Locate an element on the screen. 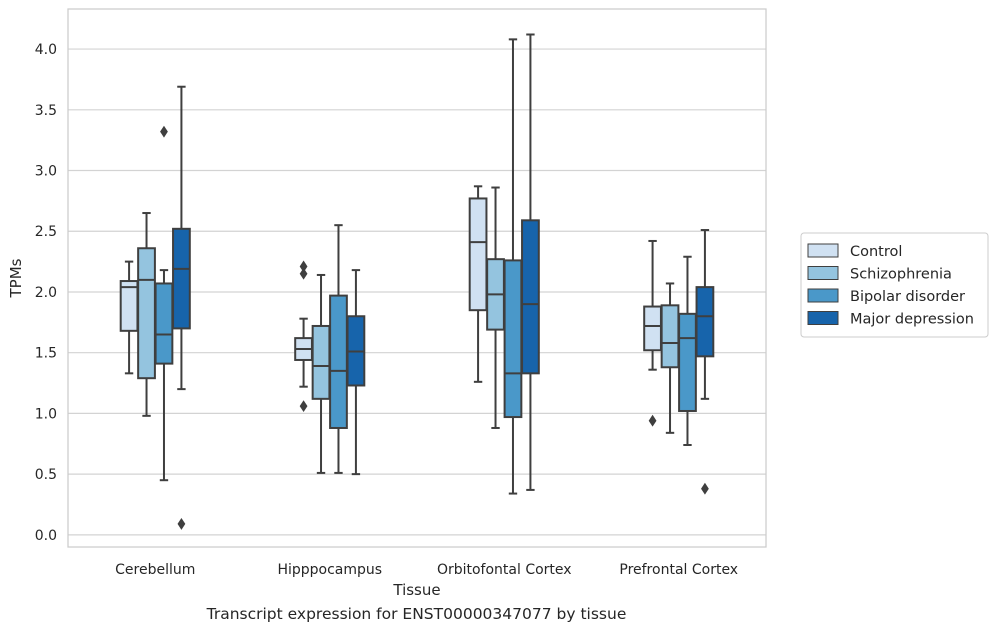 This screenshot has height=634, width=997. y-tick-label: 1.0 is located at coordinates (46, 414).